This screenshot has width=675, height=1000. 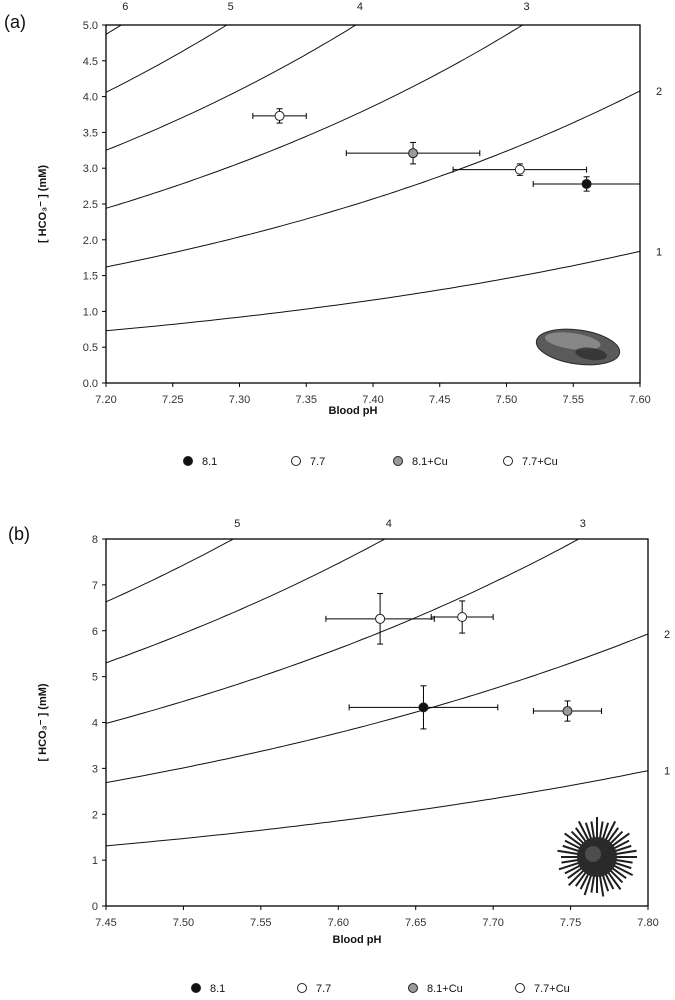 What do you see at coordinates (43, 204) in the screenshot?
I see `y-axis-label: [ HCO₃⁻ ] (mM)` at bounding box center [43, 204].